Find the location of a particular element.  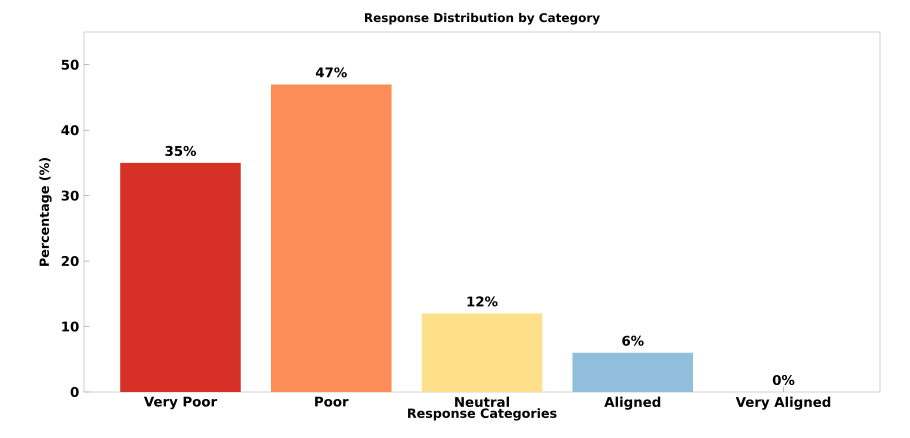

x-tick-label: Neutral is located at coordinates (482, 402).